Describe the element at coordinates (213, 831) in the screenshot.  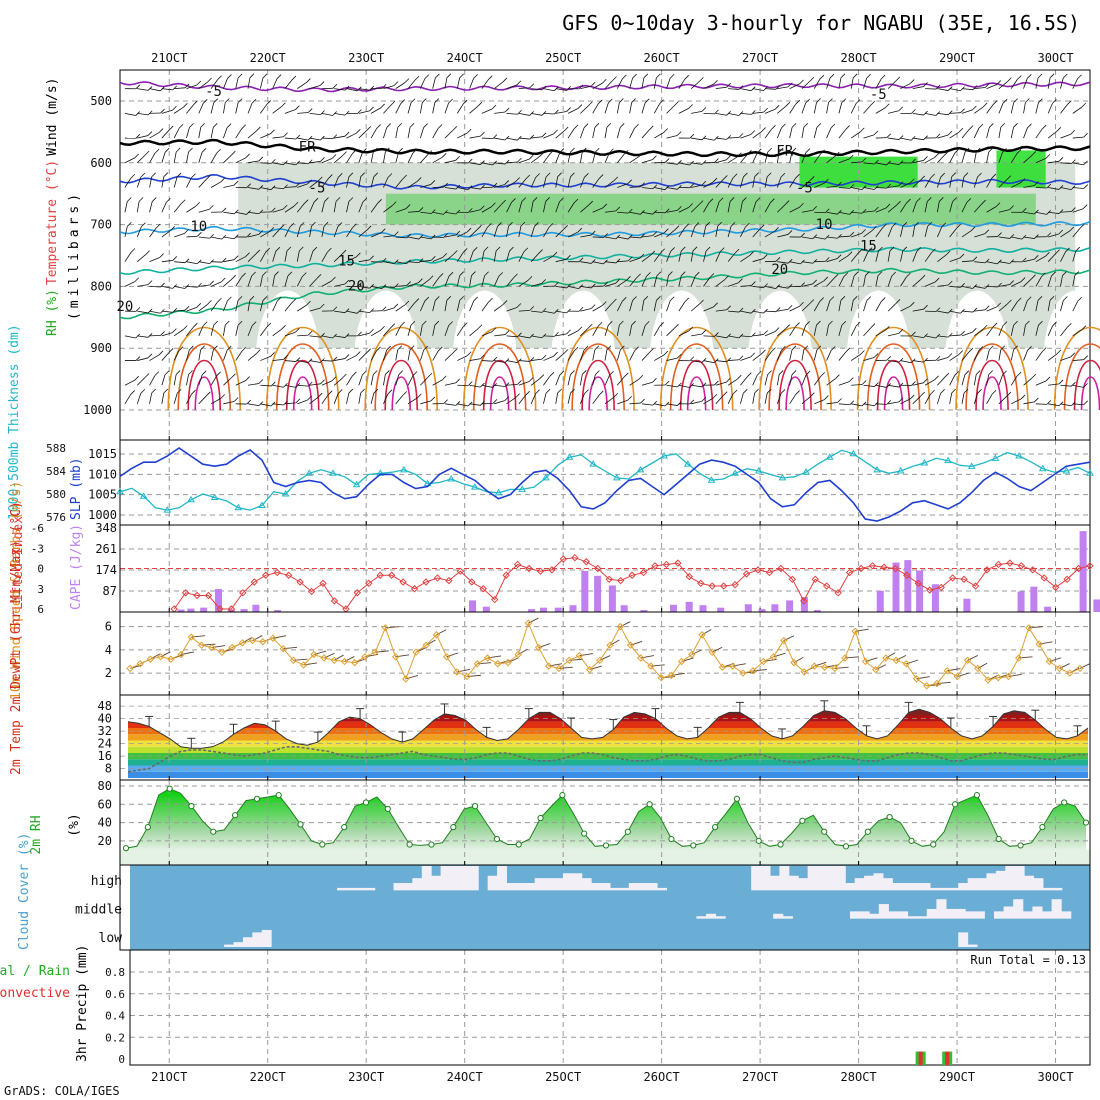
I see `rh-point` at that location.